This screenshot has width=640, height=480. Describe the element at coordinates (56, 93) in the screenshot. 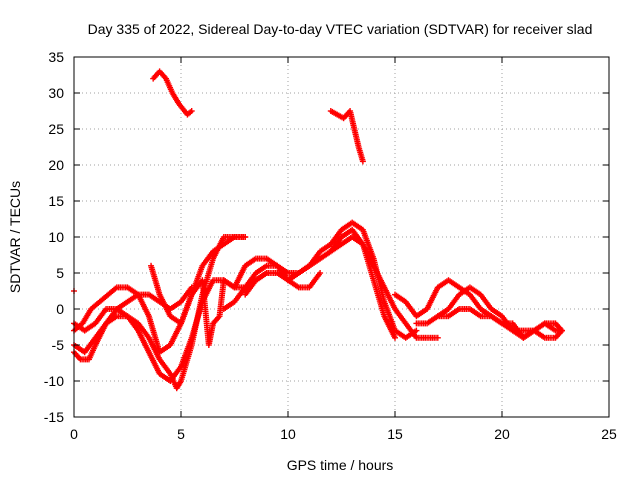

I see `y-tick-label: 30` at that location.